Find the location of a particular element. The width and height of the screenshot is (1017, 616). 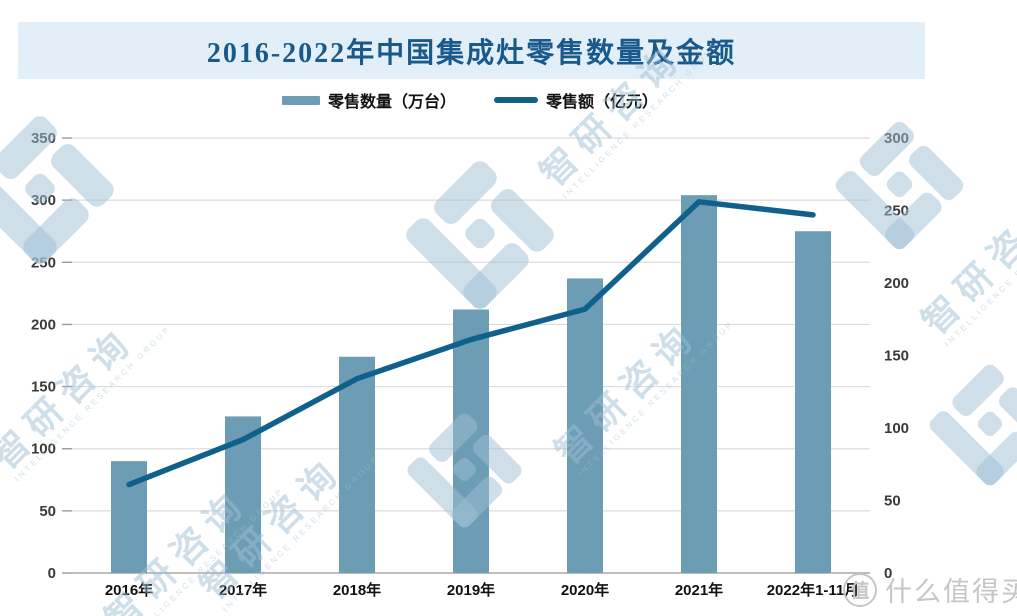

right-axis-tick-label: 300 is located at coordinates (896, 138).